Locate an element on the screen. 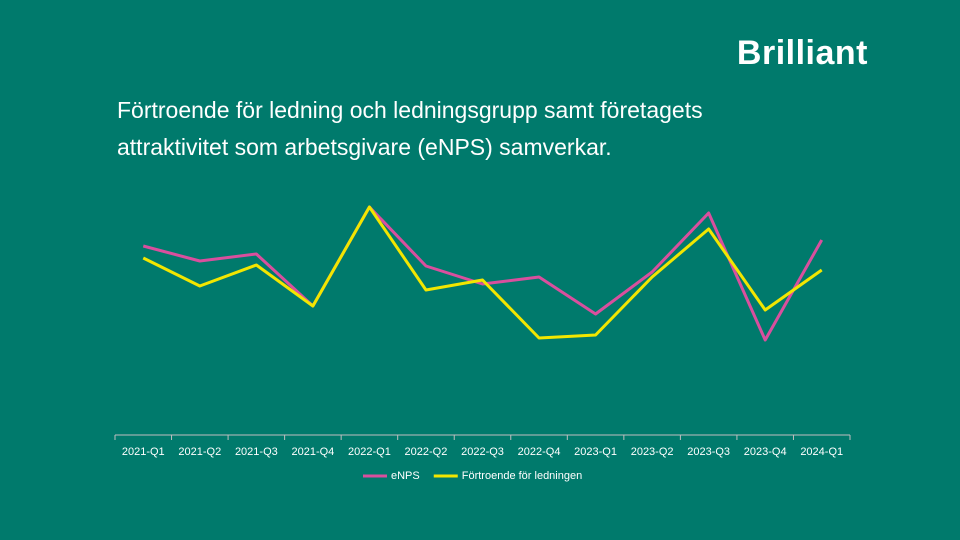 Image resolution: width=960 pixels, height=540 pixels. x-tick-label: 2021-Q1 is located at coordinates (143, 452).